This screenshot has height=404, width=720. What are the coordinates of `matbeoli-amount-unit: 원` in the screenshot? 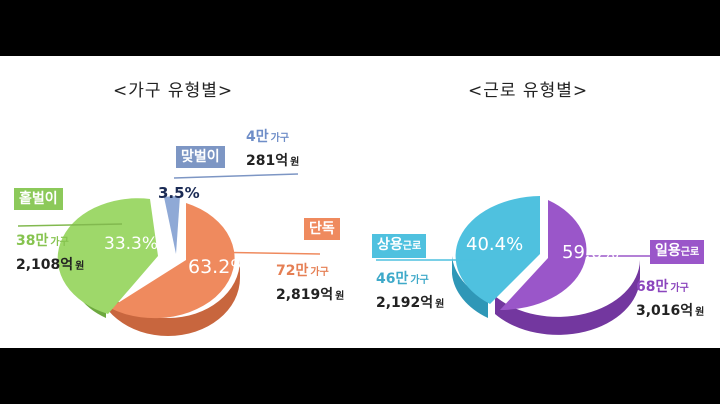 It's located at (295, 162).